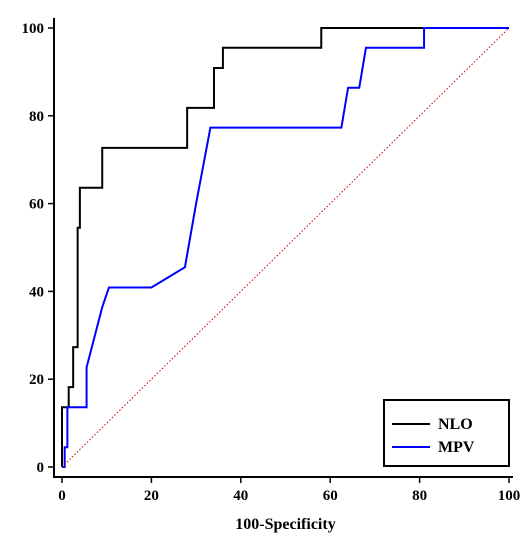  Describe the element at coordinates (41, 468) in the screenshot. I see `y-tick-label: 0` at that location.